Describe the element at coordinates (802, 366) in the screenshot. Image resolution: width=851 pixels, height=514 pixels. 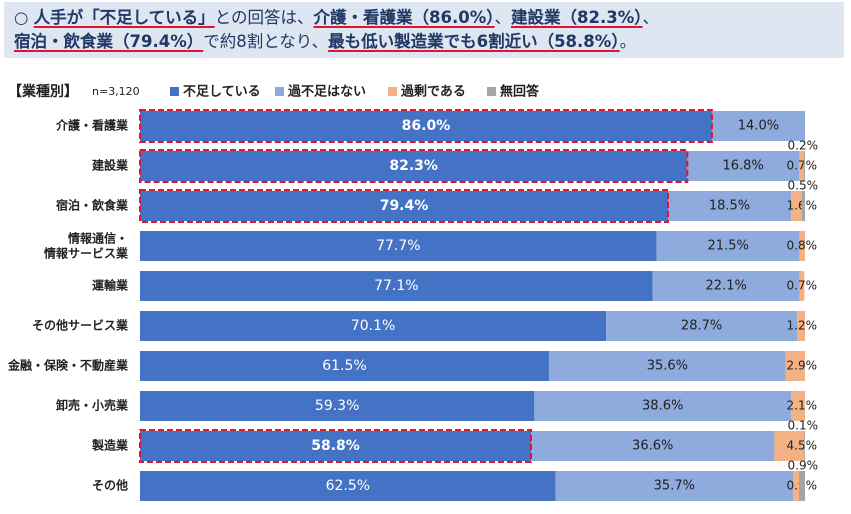
I see `value-label: 2.9%` at that location.